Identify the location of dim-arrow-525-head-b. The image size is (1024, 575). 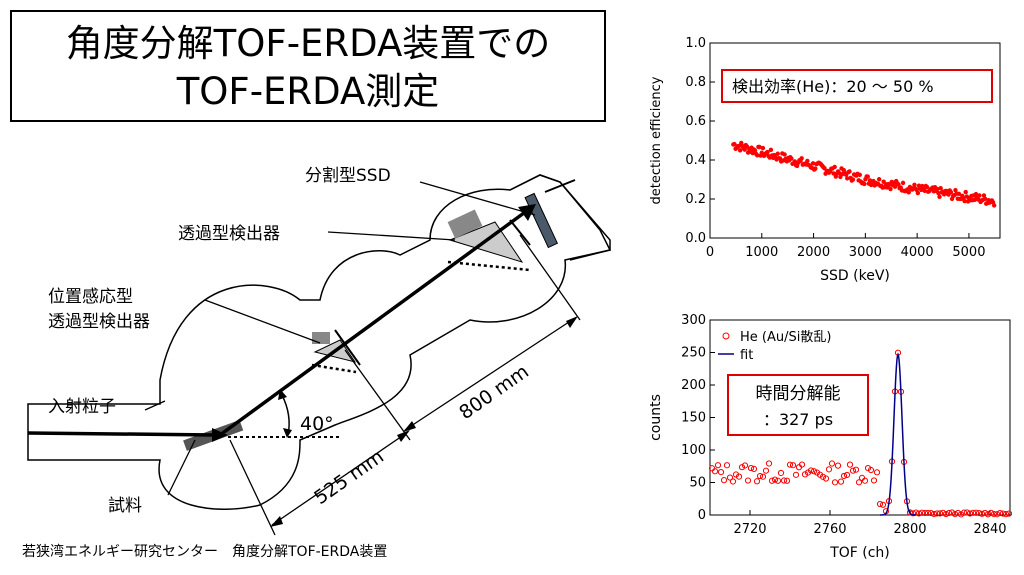
(403, 436).